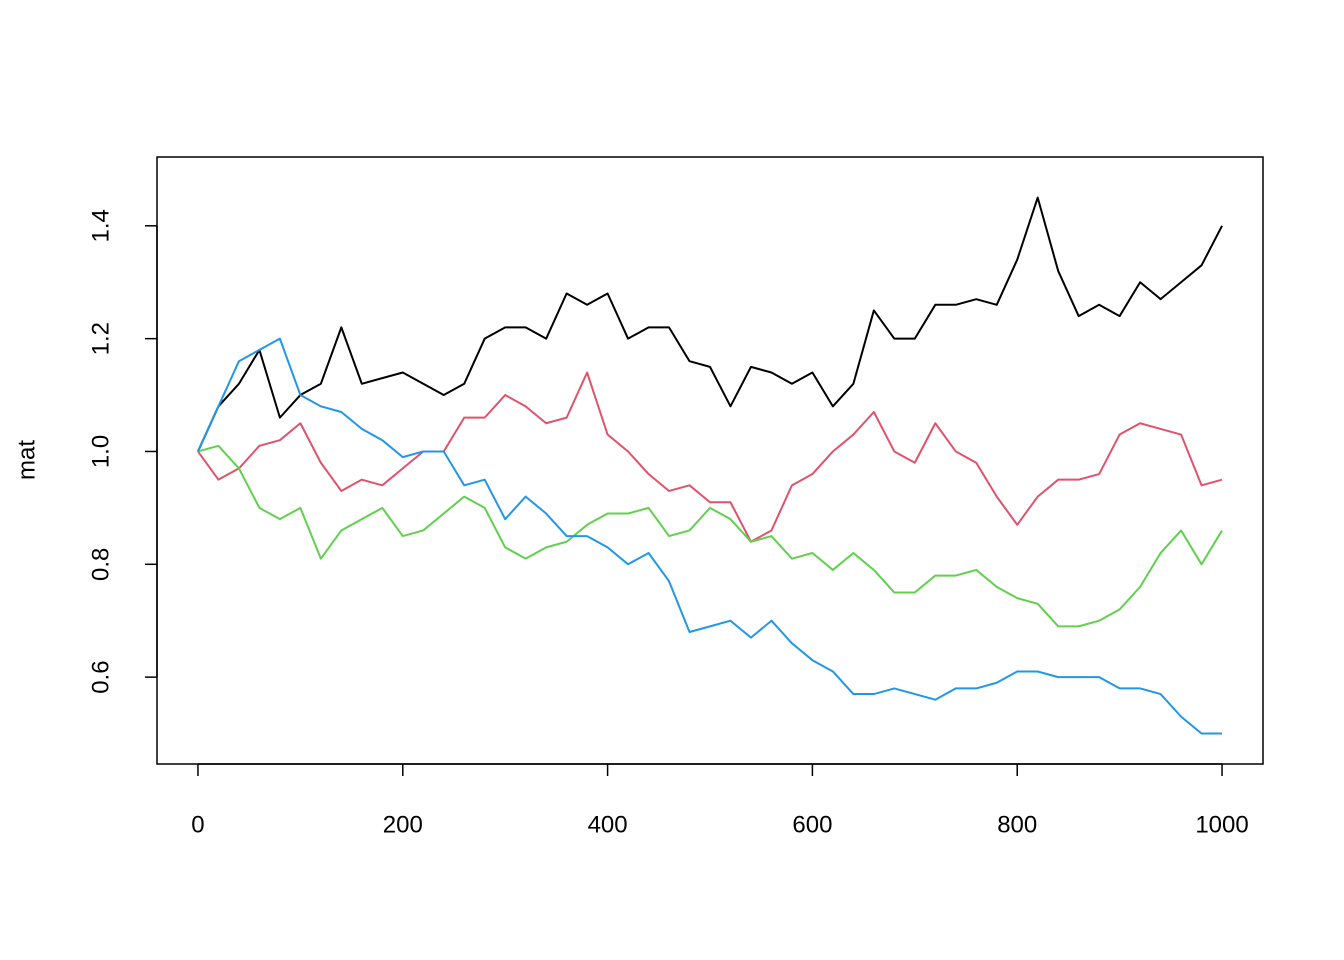 Image resolution: width=1344 pixels, height=960 pixels. What do you see at coordinates (1017, 824) in the screenshot?
I see `x-tick-label: 800` at bounding box center [1017, 824].